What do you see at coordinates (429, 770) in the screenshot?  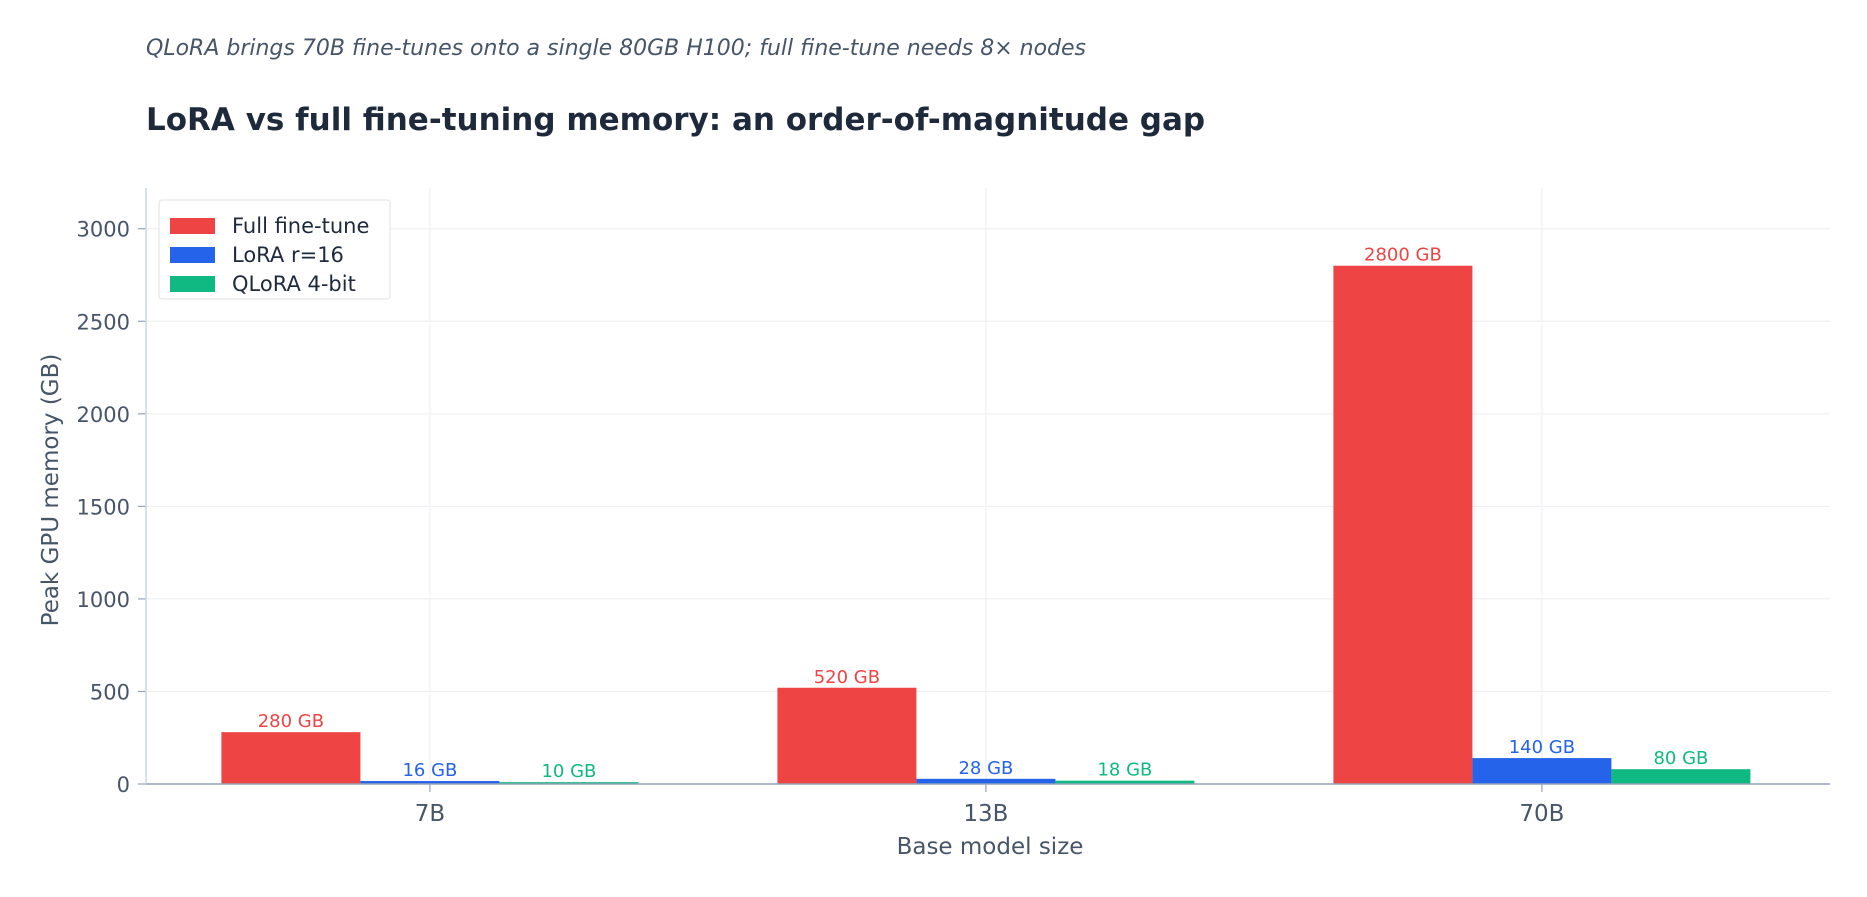 I see `bar-value-label: 16 GB` at bounding box center [429, 770].